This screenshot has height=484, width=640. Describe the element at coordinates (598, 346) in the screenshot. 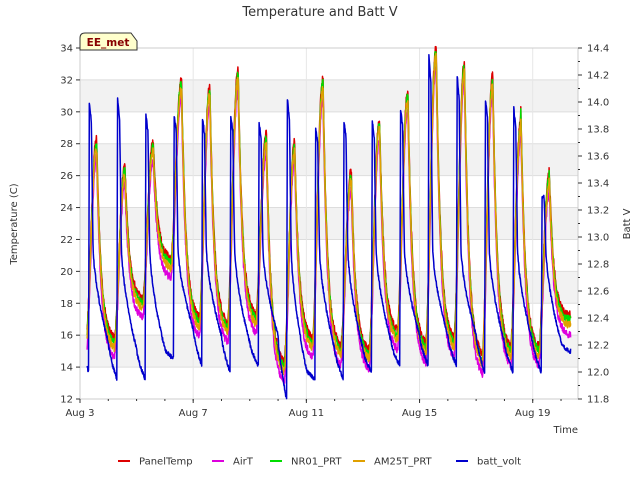

I see `right-axis-tick-label: 12.2` at that location.